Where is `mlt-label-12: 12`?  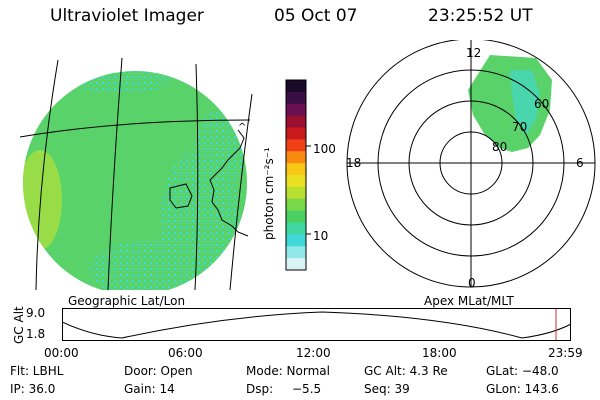
mlt-label-12: 12 is located at coordinates (474, 53).